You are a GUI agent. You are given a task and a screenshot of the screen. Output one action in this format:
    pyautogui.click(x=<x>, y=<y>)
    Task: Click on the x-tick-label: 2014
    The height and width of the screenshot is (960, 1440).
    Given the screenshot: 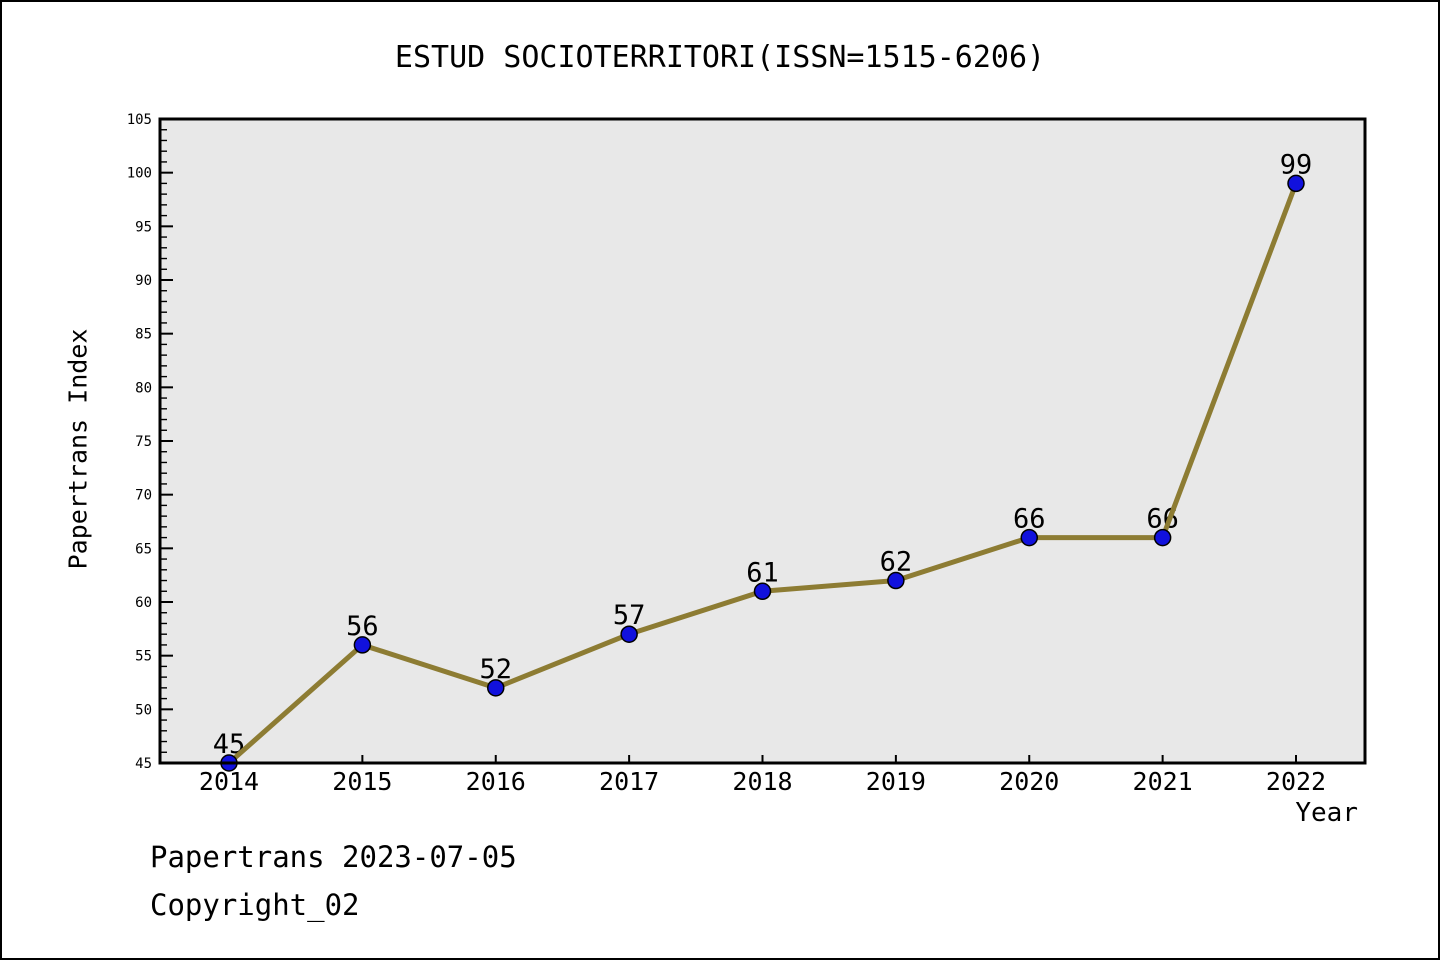 What is the action you would take?
    pyautogui.click(x=229, y=781)
    